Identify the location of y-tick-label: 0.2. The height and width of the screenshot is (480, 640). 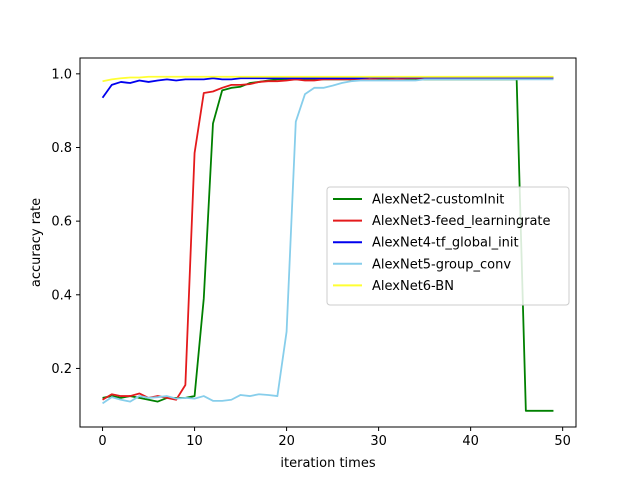
(61, 369).